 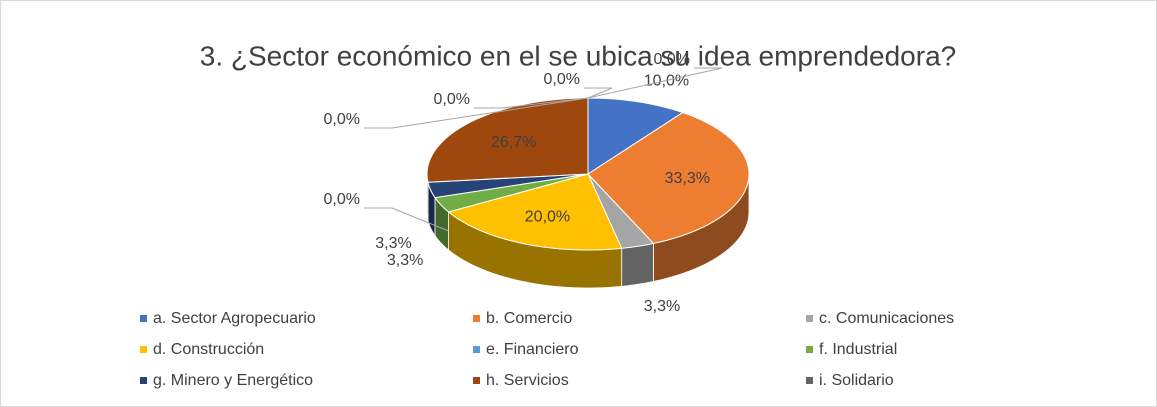 What do you see at coordinates (234, 318) in the screenshot?
I see `legend-label: a. Sector Agropecuario` at bounding box center [234, 318].